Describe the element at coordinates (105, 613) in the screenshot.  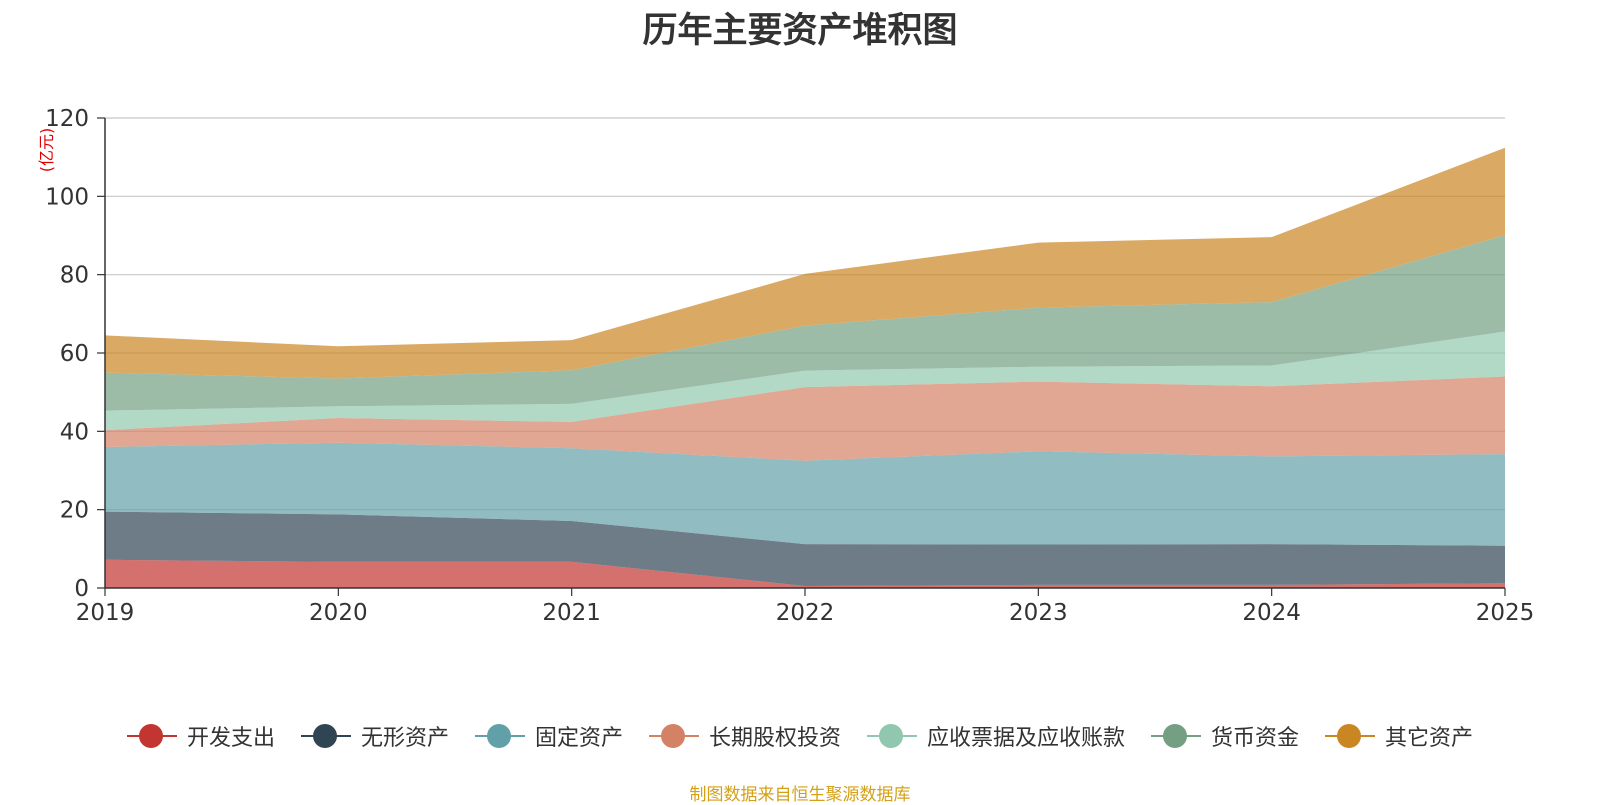
I see `x-tick-label: 2019` at that location.